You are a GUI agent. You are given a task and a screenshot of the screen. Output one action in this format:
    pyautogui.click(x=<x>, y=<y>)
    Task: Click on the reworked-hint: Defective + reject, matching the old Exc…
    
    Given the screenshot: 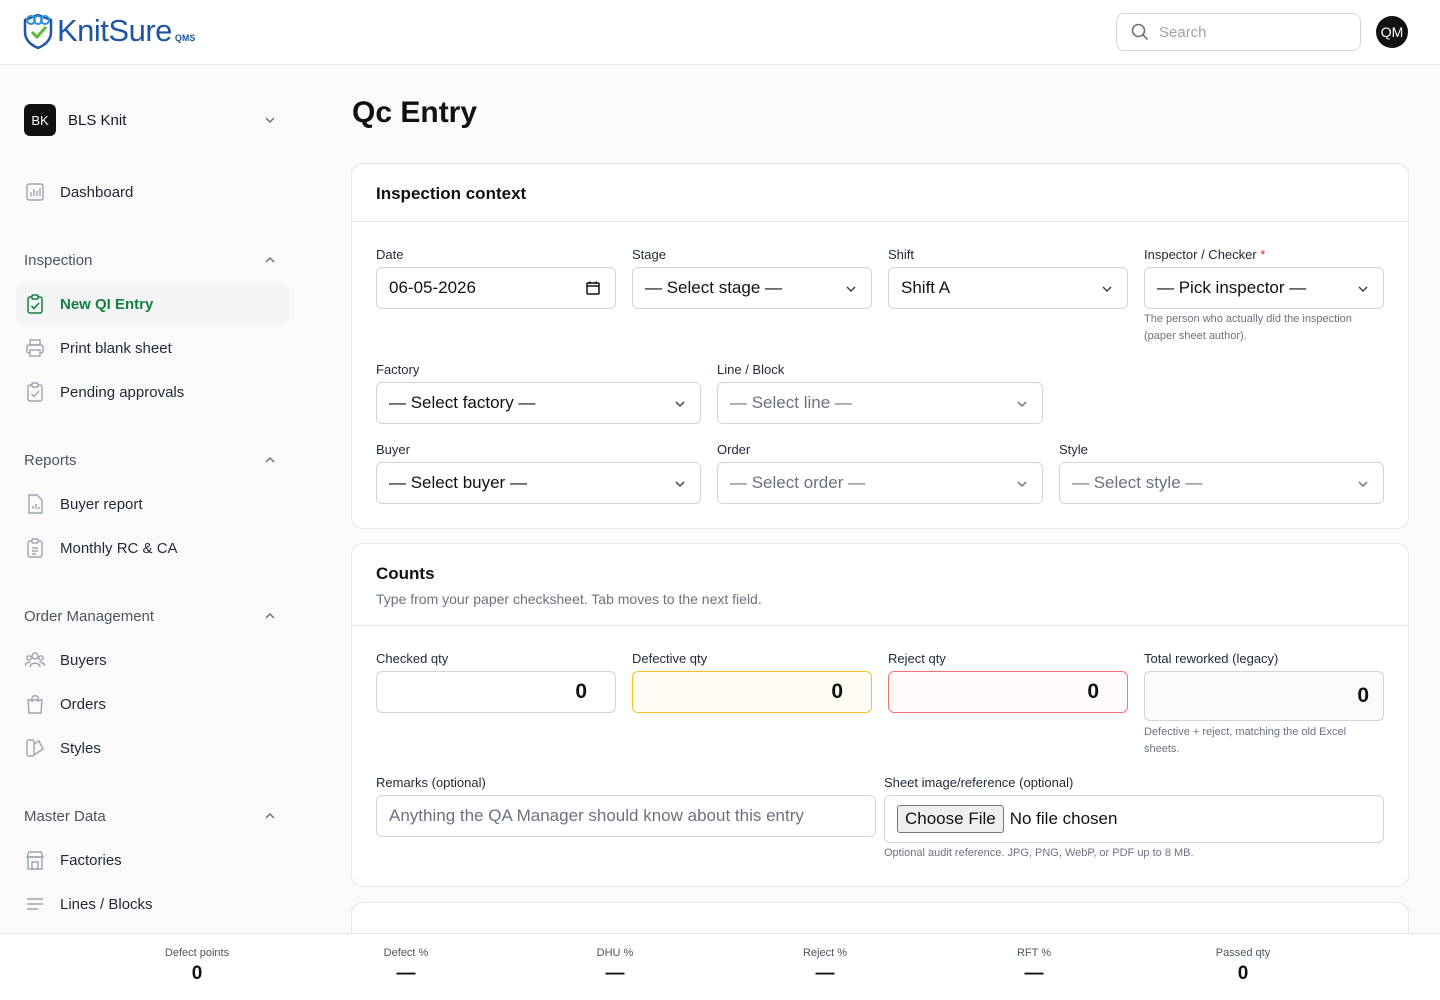 What is the action you would take?
    pyautogui.click(x=1264, y=741)
    